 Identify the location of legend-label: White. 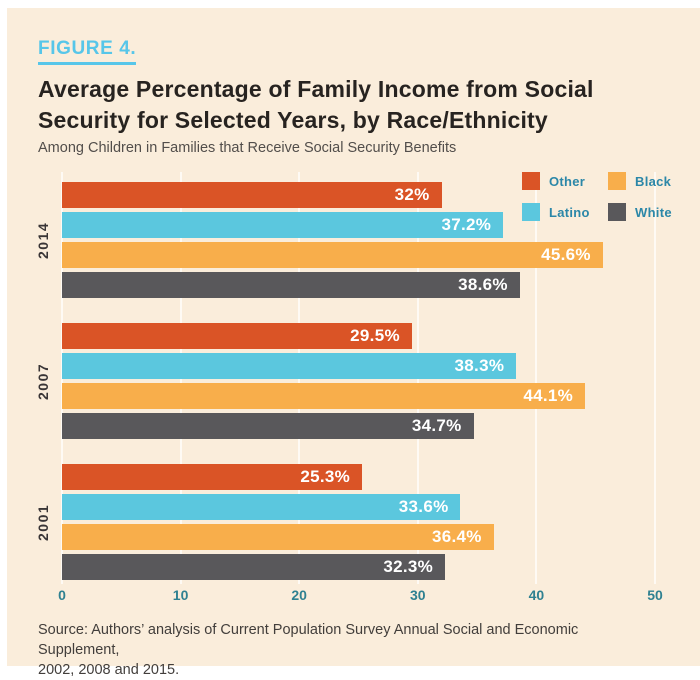
(653, 212).